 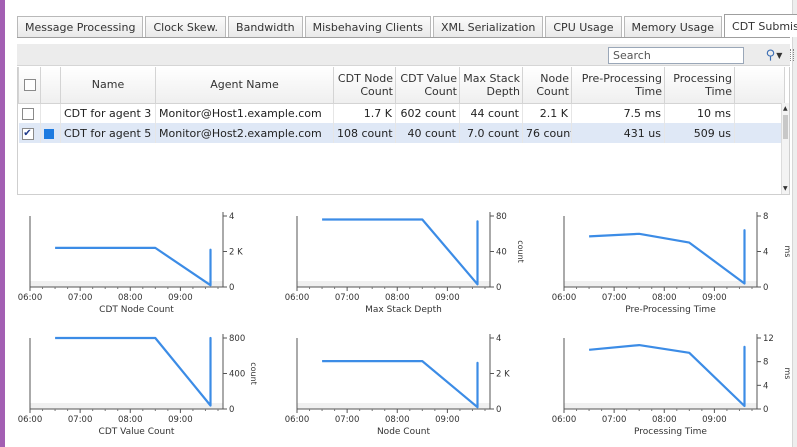 I want to click on value-cell: 602 count, so click(x=427, y=113).